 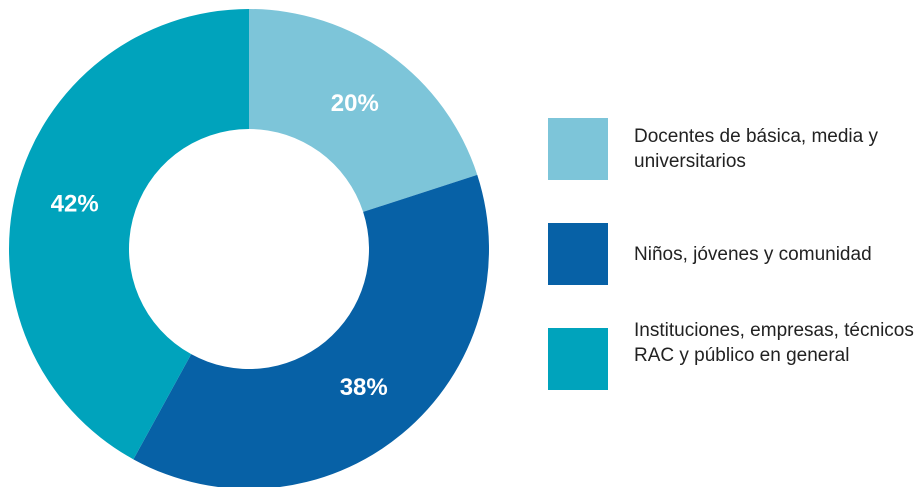 I want to click on slice-label-ninos: 38%, so click(x=364, y=387).